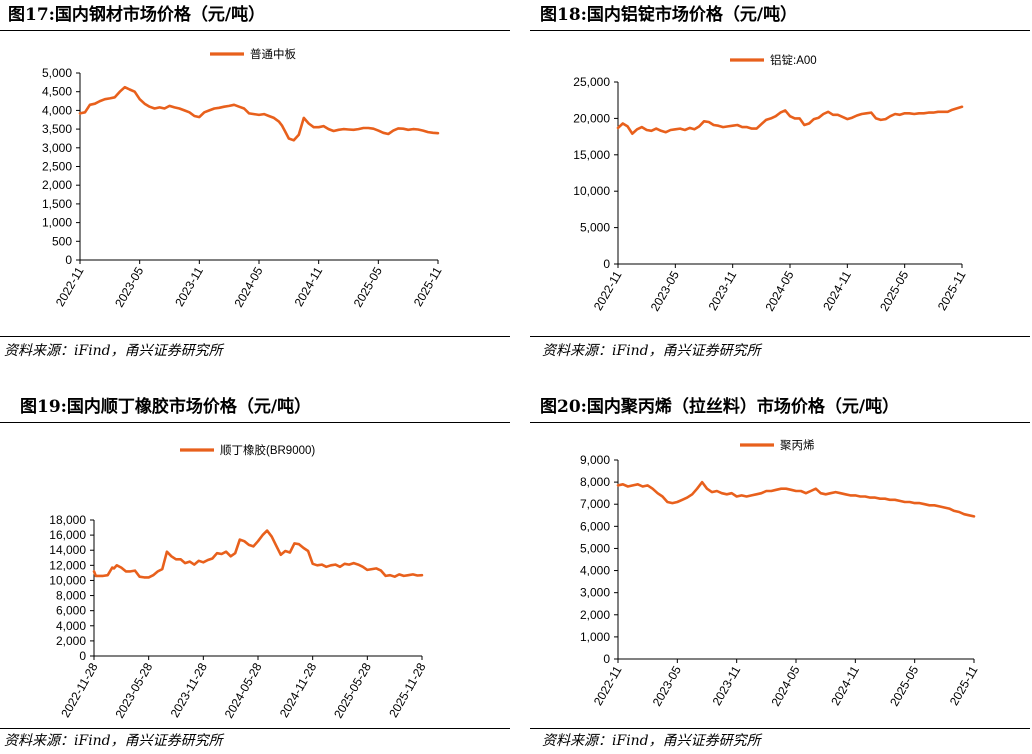  I want to click on x-tick-label: 2025-05-28, so click(352, 690).